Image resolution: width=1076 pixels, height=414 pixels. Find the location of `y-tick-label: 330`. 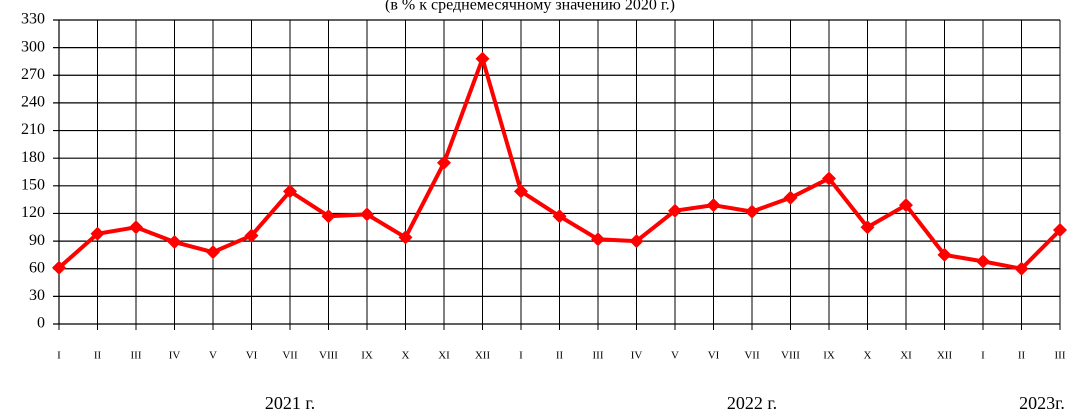

y-tick-label: 330 is located at coordinates (33, 19).